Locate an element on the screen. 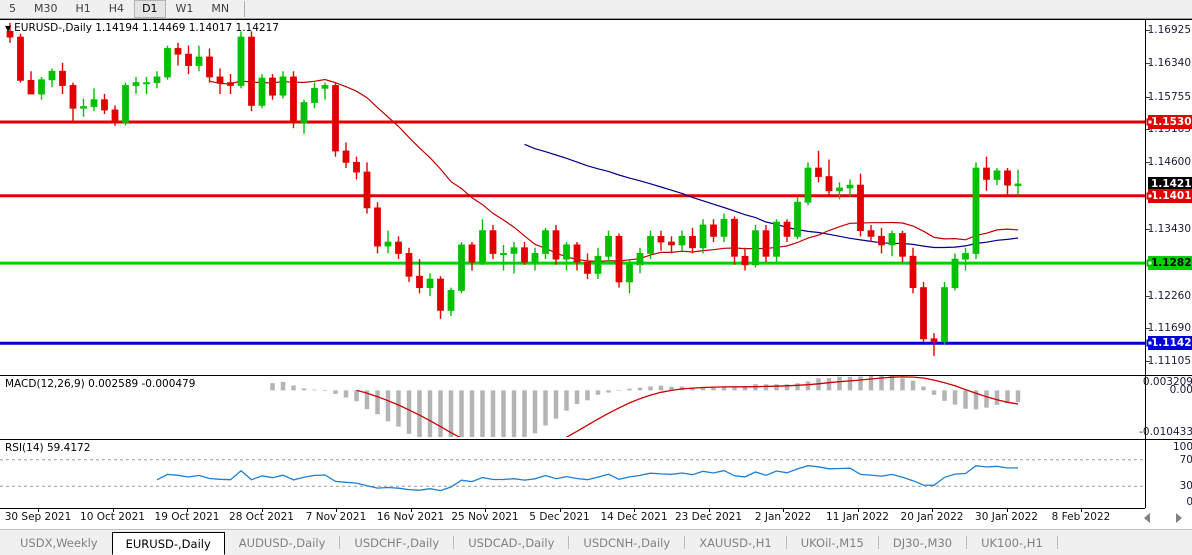 Image resolution: width=1192 pixels, height=555 pixels. time-axis-label: 10 Oct 2021 is located at coordinates (112, 517).